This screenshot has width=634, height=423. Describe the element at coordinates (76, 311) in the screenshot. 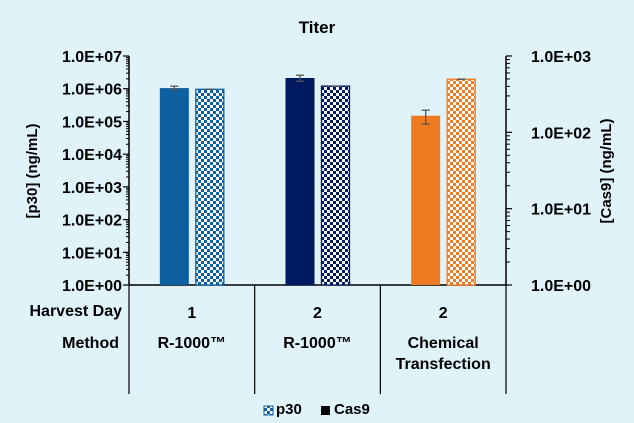

I see `row-label-harvest-day: Harvest Day` at that location.